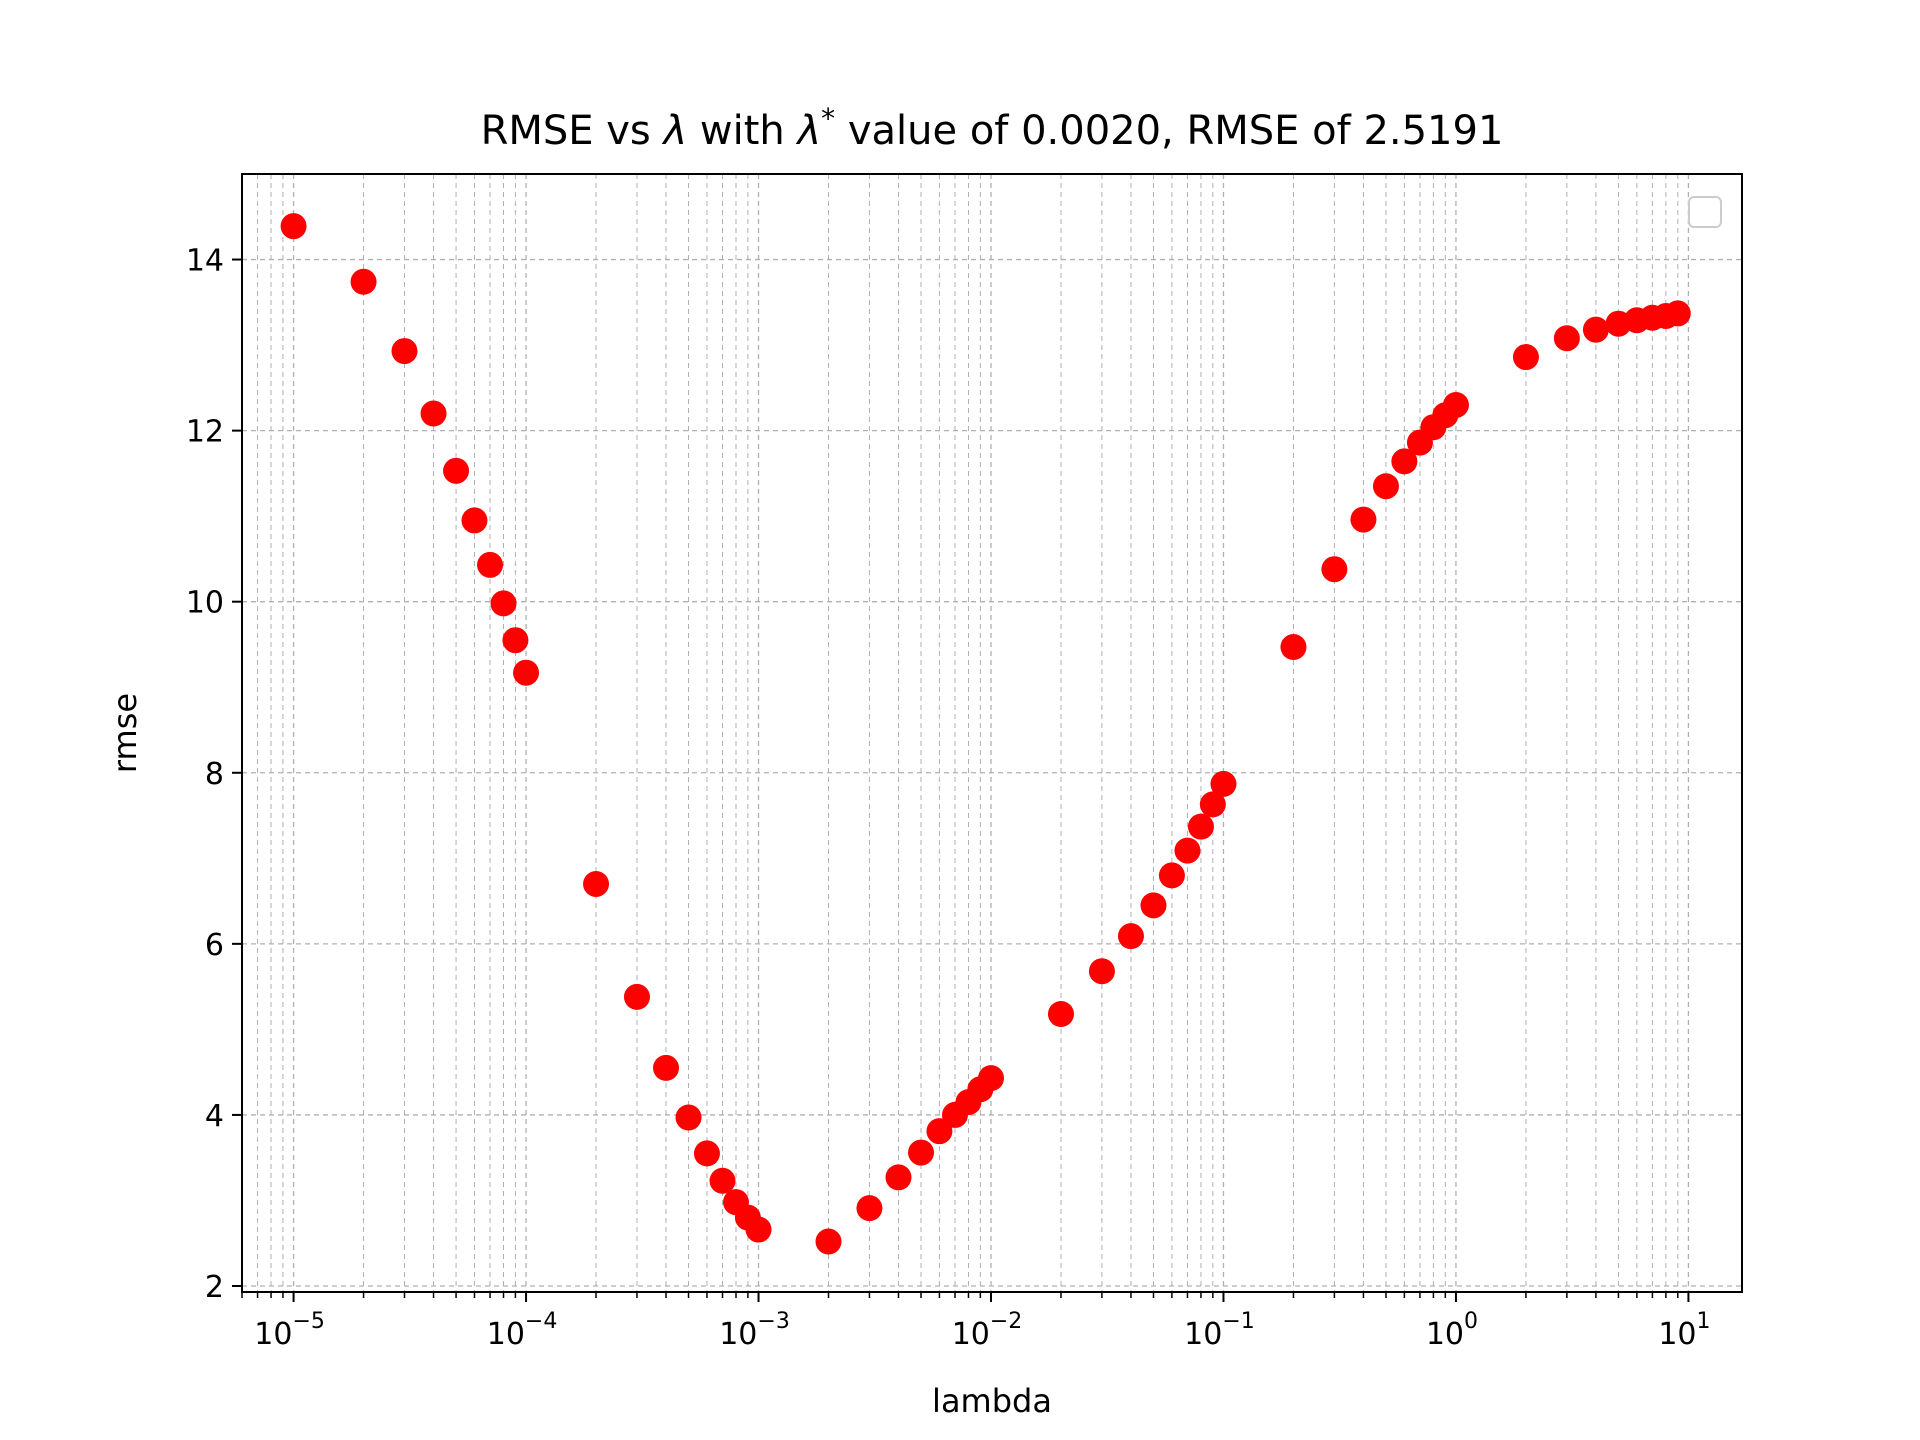  Describe the element at coordinates (1705, 212) in the screenshot. I see `legend-box` at that location.